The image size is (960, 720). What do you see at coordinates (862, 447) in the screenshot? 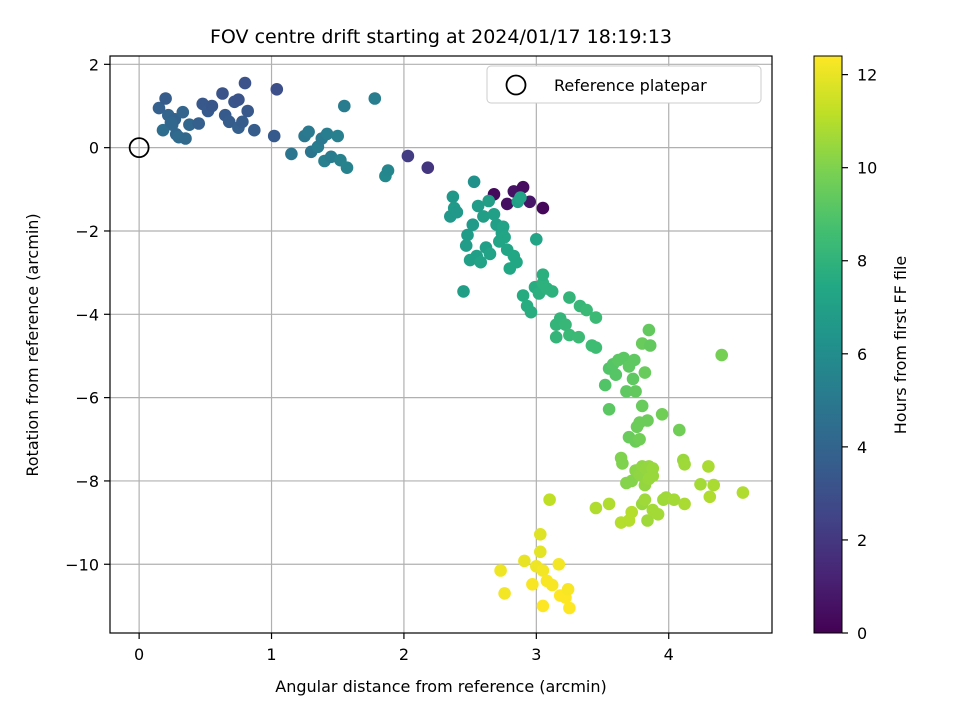
I see `colorbar-tick-label: 4` at bounding box center [862, 447].